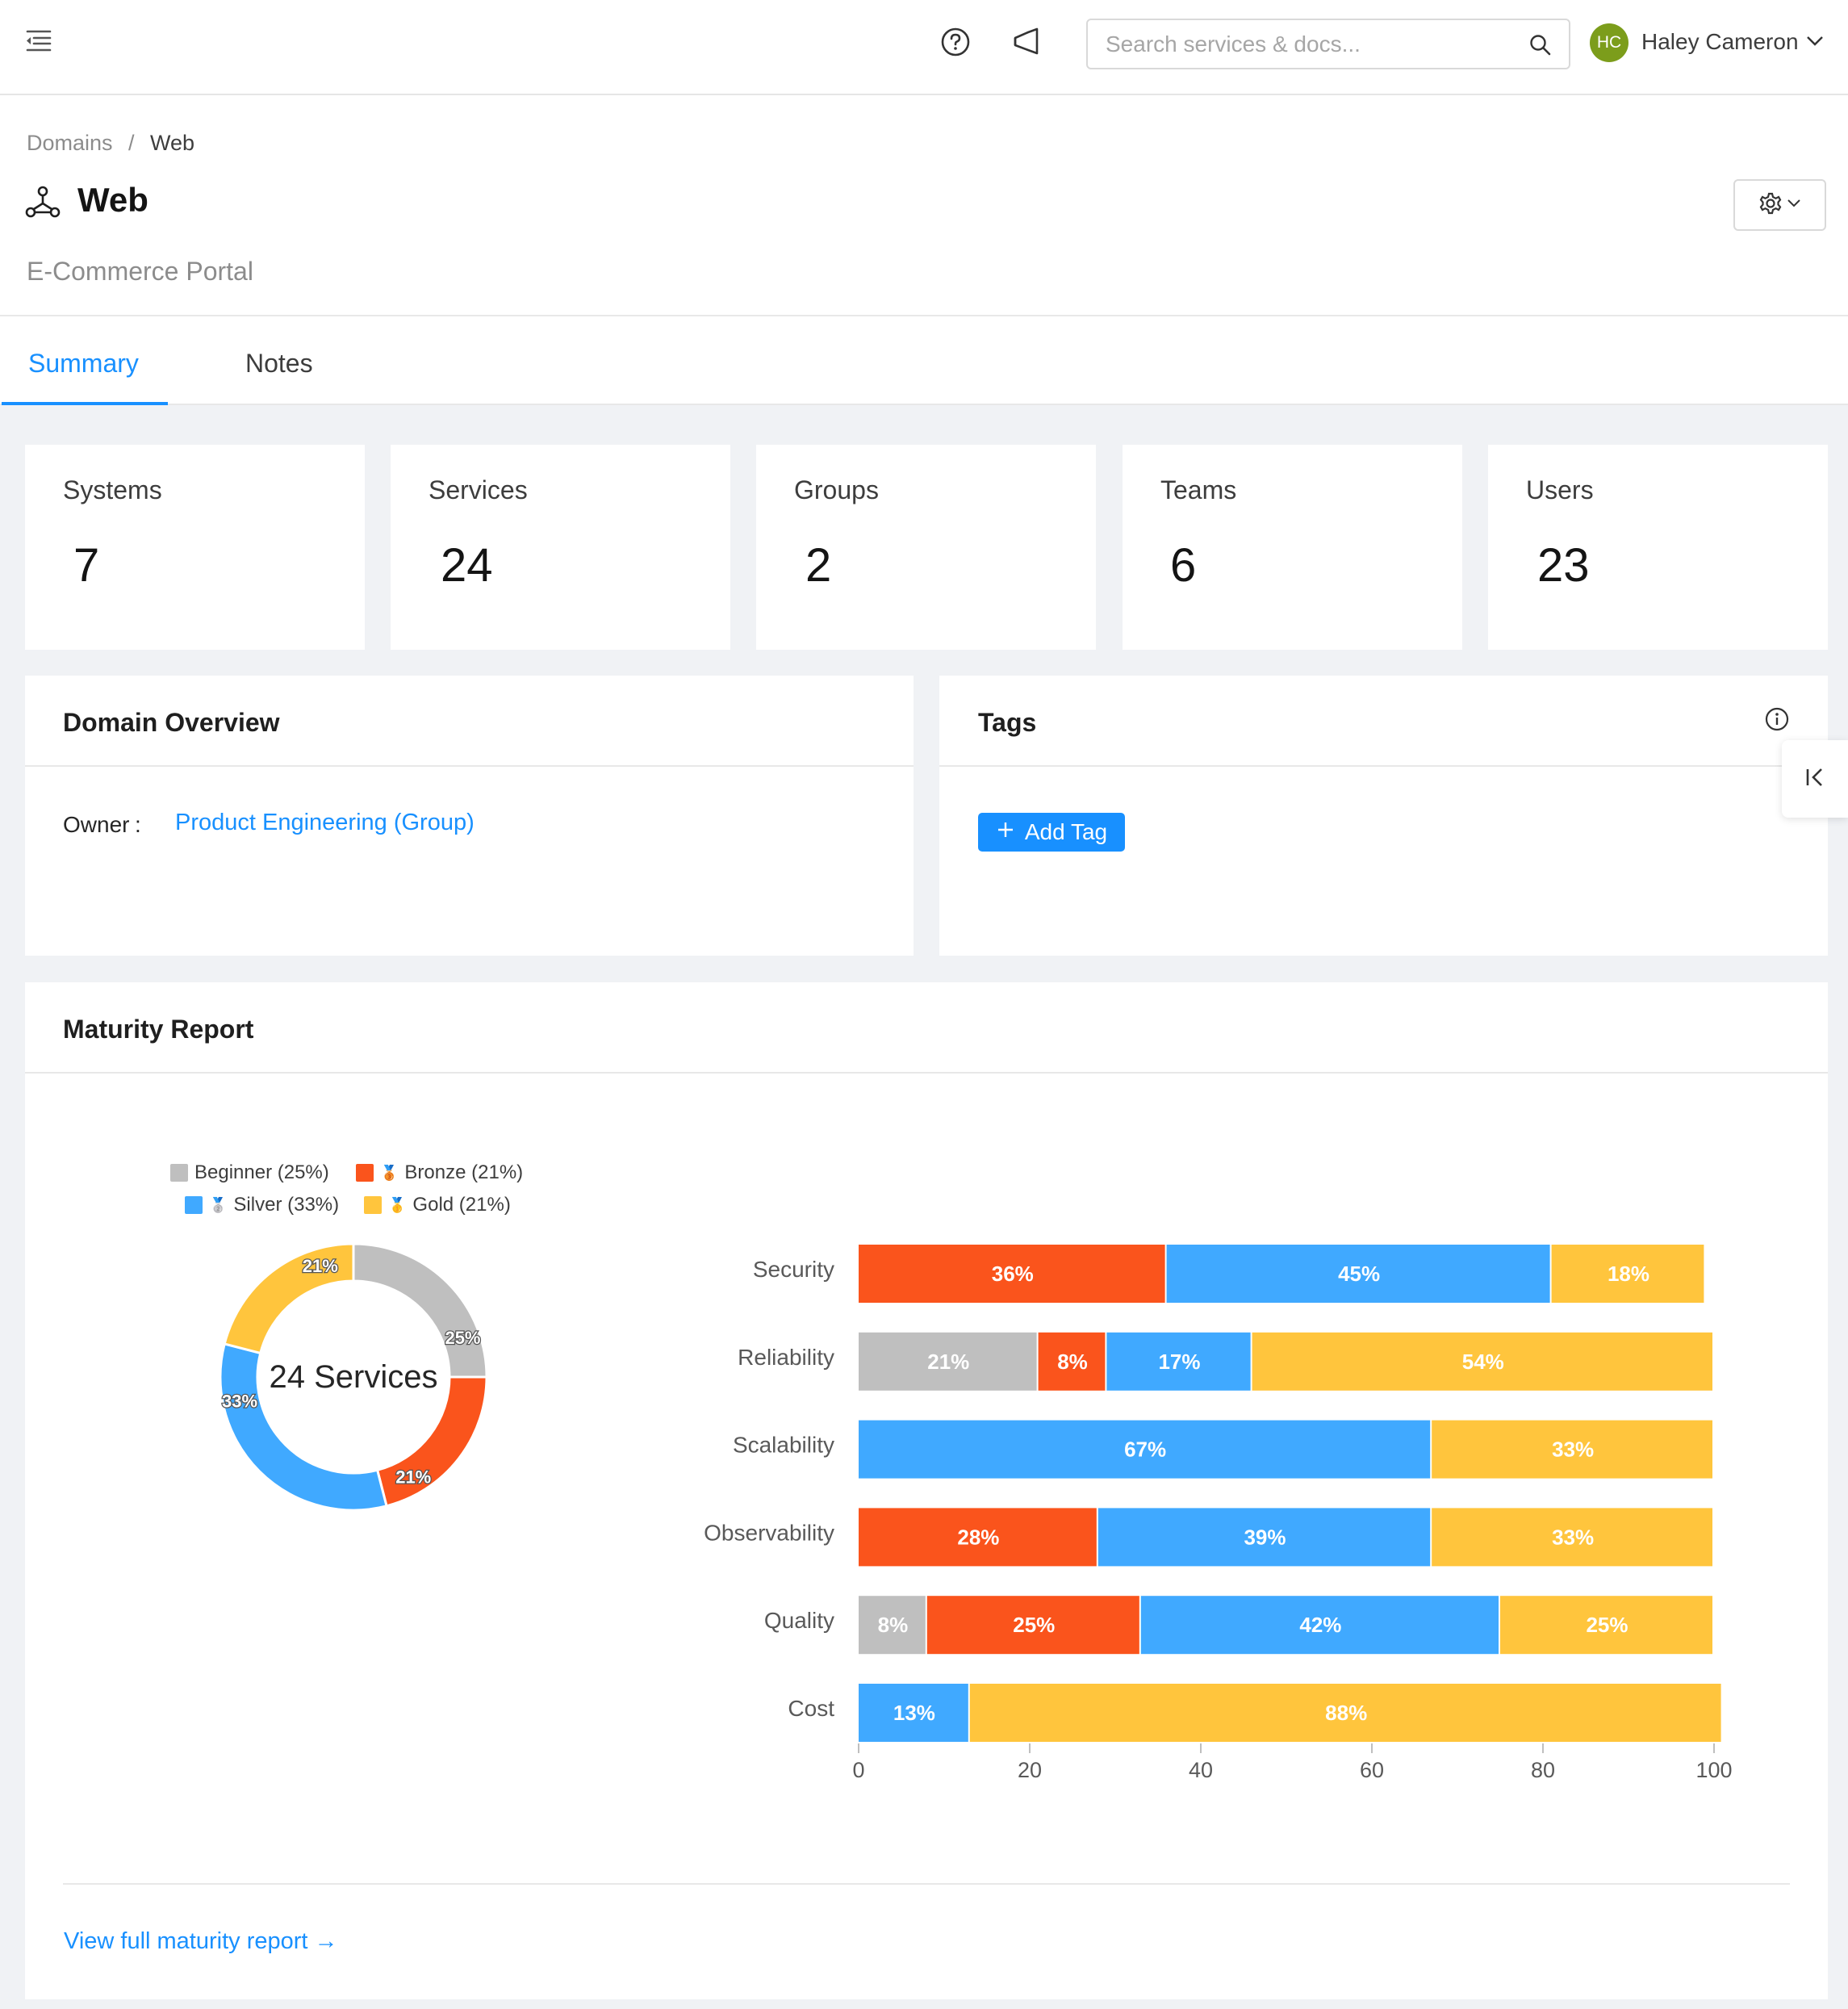 This screenshot has width=1848, height=2009. Describe the element at coordinates (325, 822) in the screenshot. I see `owner-link: Product Engineering (Group)` at that location.